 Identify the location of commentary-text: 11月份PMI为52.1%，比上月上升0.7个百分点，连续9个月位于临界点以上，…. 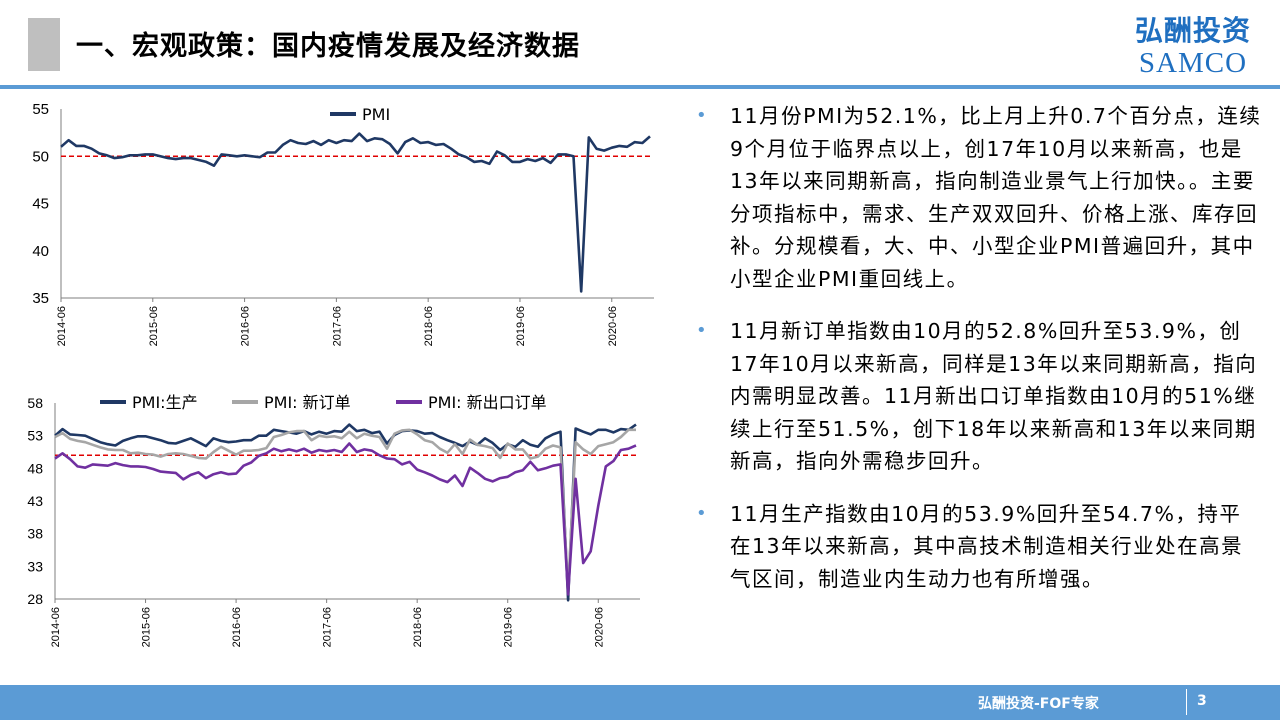
(996, 197).